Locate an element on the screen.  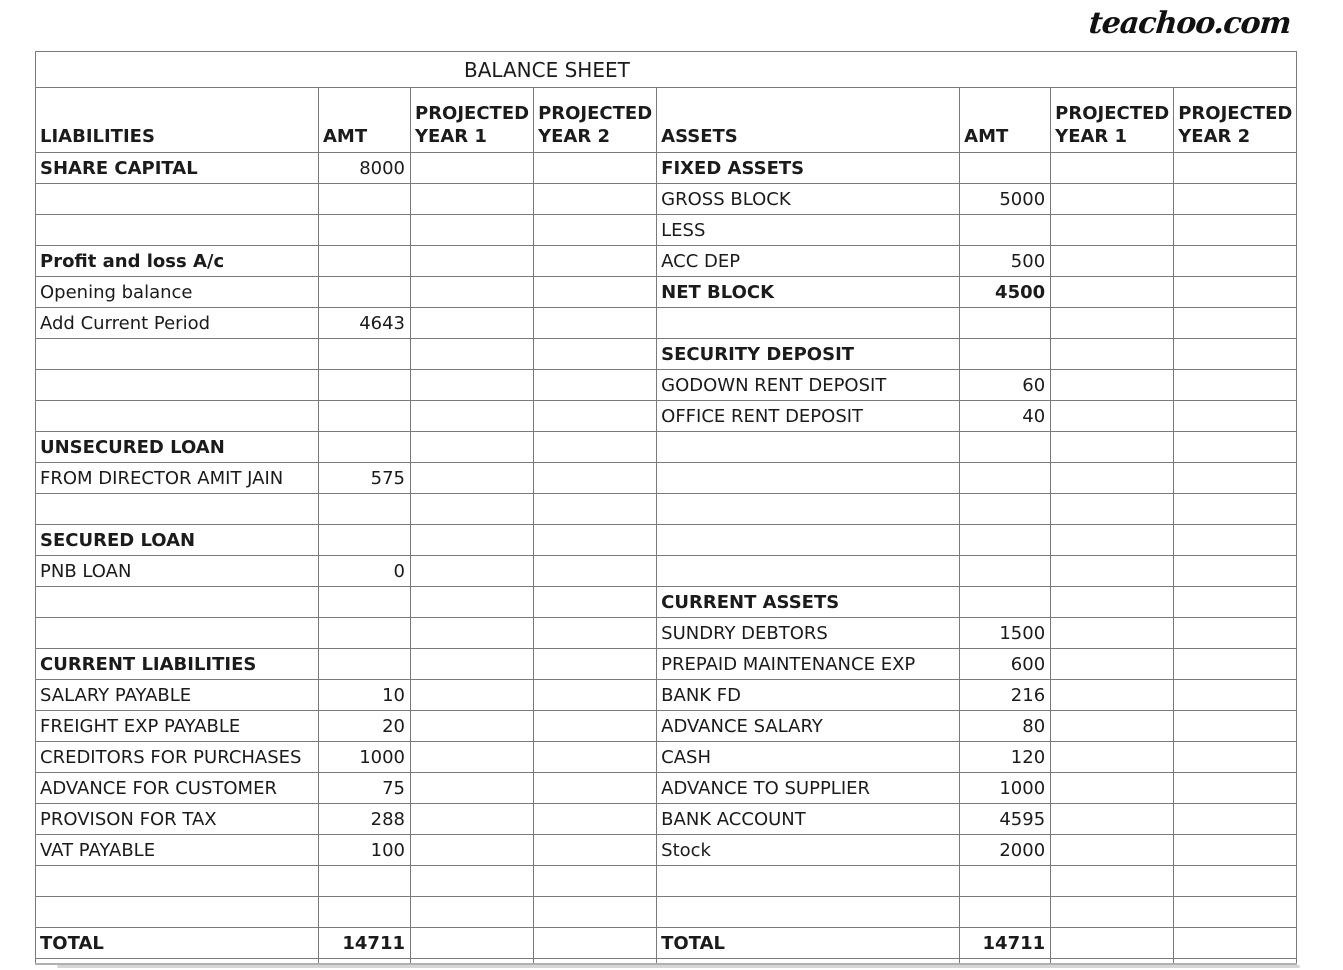
year2-label: YEAR 2 is located at coordinates (1214, 136).